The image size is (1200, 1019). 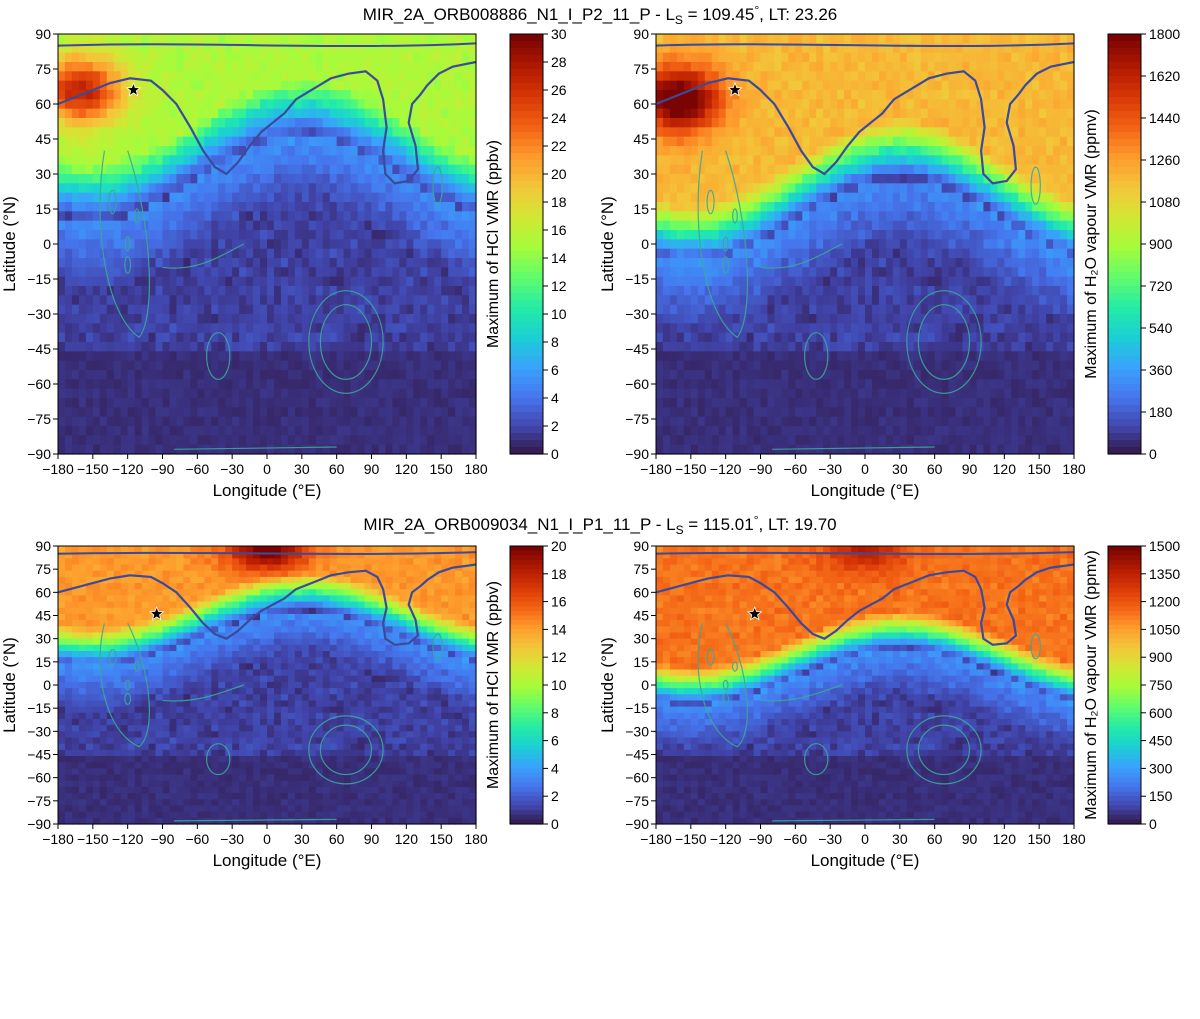 I want to click on x-tick-label: −60, so click(x=197, y=469).